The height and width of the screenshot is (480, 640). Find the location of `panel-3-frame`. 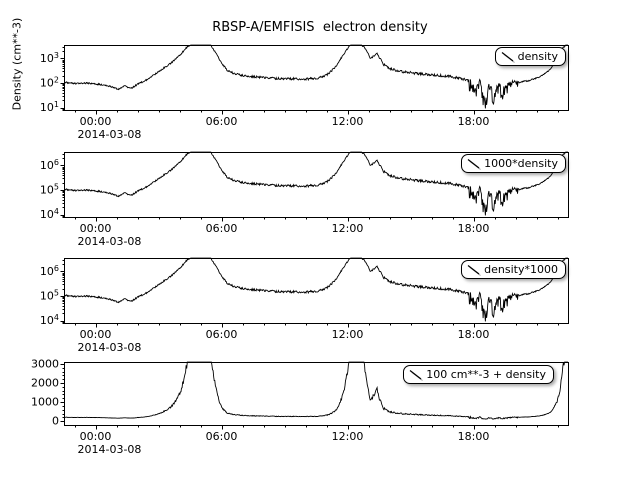

panel-3-frame is located at coordinates (316, 291).